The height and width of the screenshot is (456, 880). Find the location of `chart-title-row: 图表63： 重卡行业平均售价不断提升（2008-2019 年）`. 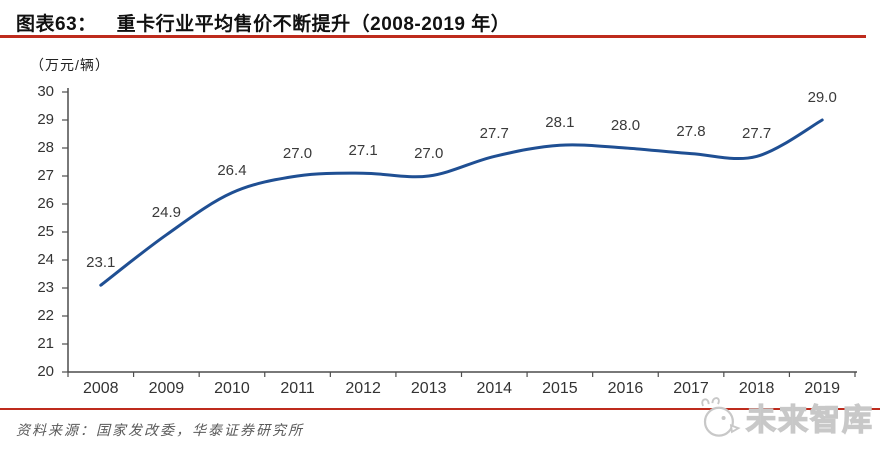

chart-title-row: 图表63： 重卡行业平均售价不断提升（2008-2019 年） is located at coordinates (263, 22).